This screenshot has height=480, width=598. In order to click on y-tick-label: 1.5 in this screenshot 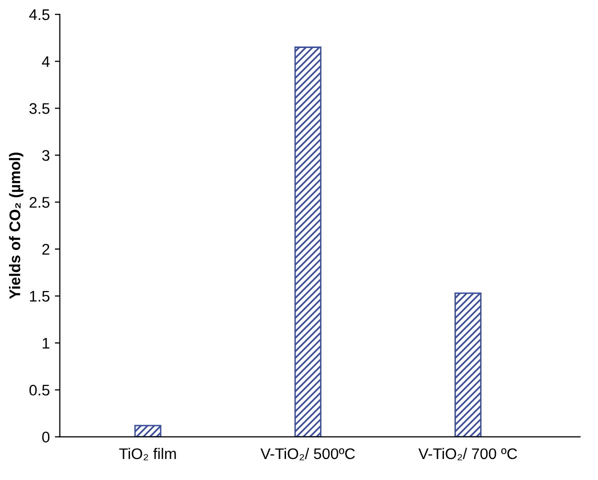, I will do `click(40, 296)`.